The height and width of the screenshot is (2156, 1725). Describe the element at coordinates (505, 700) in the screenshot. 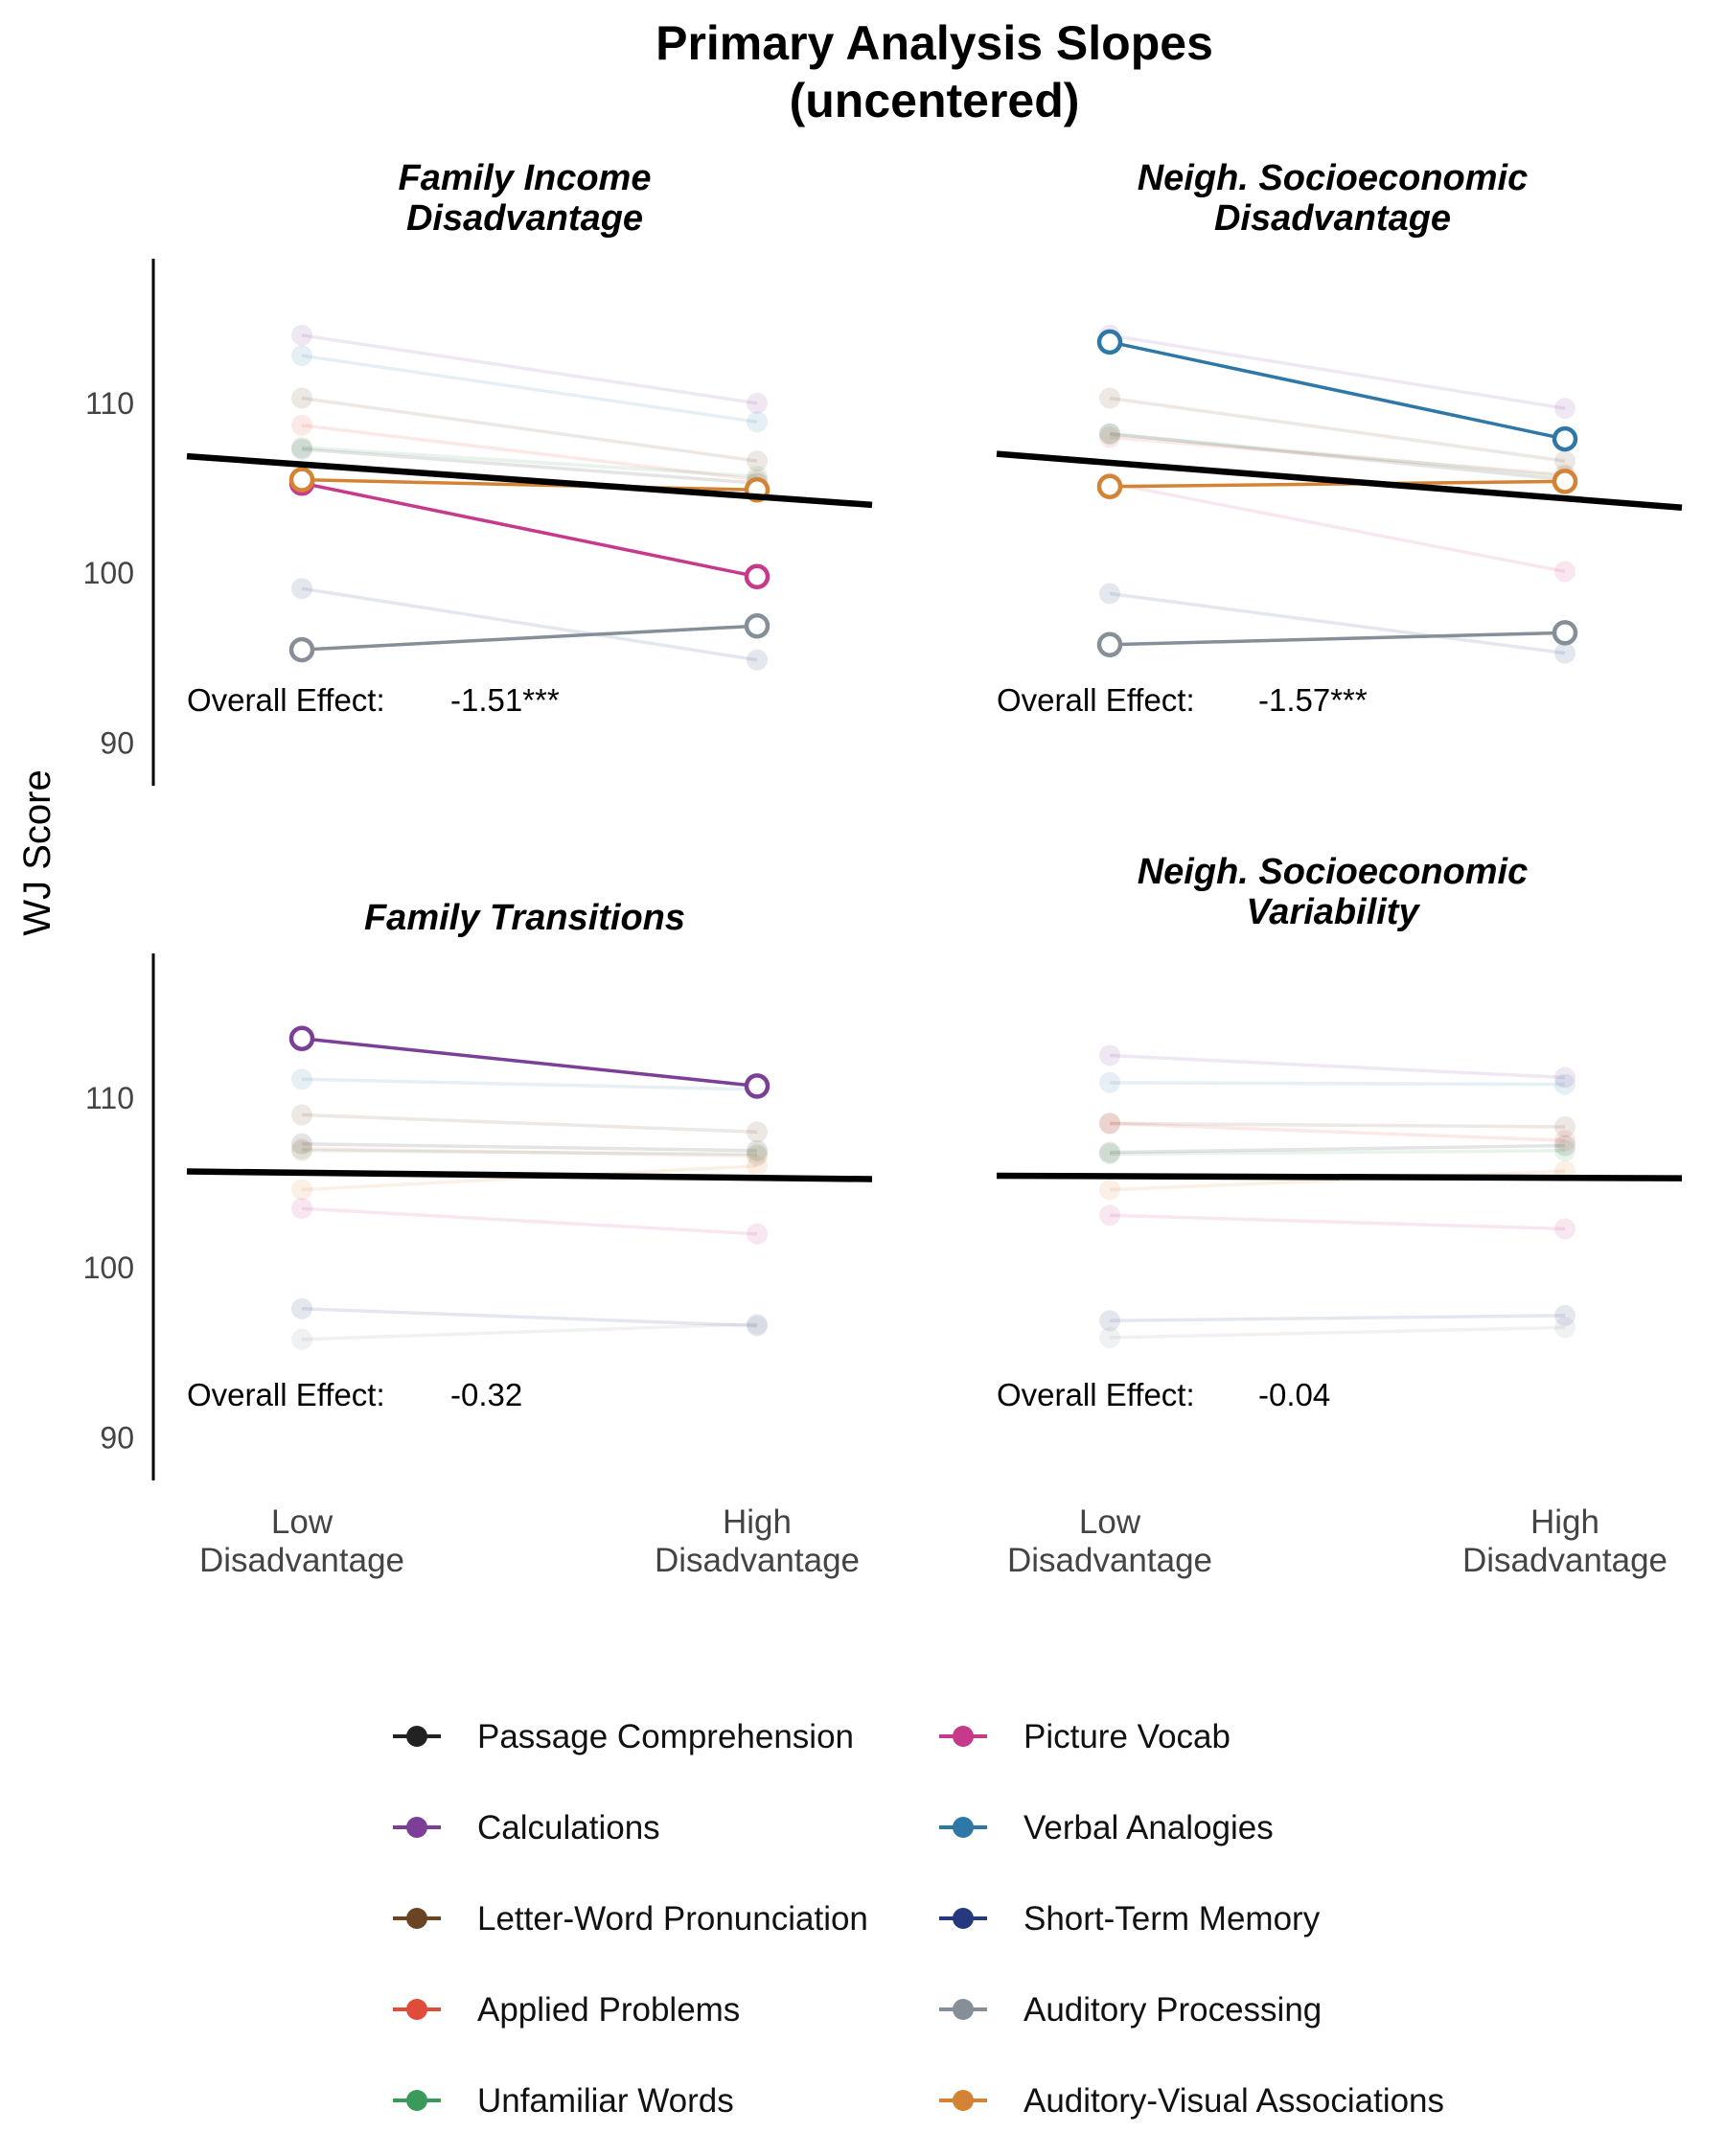

I see `overall-effect-value: -1.51***` at that location.